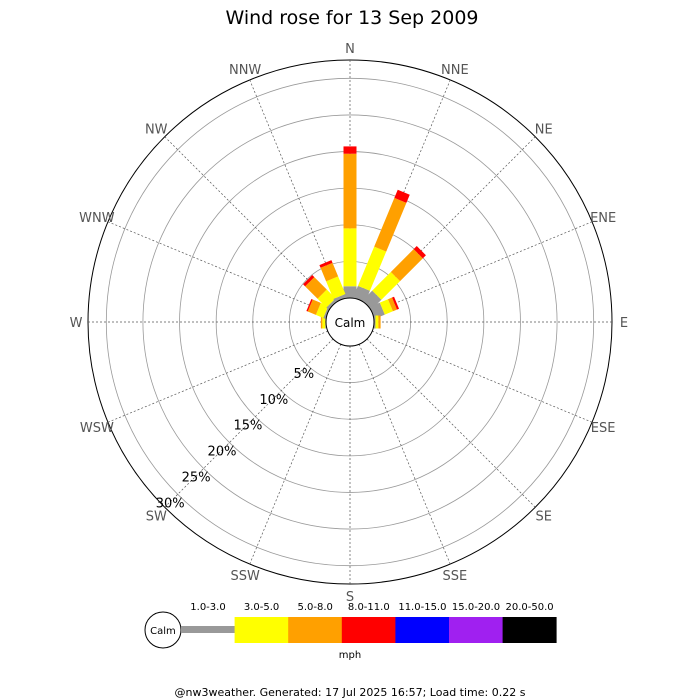 This screenshot has width=700, height=700. I want to click on direction-label-s: S, so click(350, 597).